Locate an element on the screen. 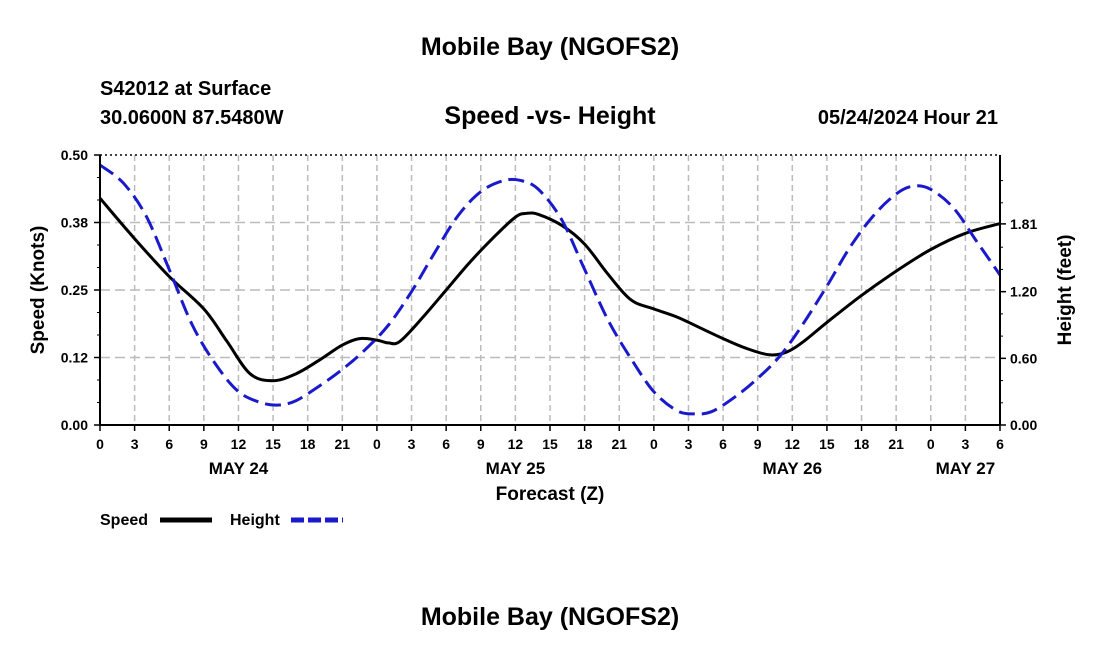 This screenshot has height=655, width=1100. chart-title: Speed -vs- Height is located at coordinates (550, 116).